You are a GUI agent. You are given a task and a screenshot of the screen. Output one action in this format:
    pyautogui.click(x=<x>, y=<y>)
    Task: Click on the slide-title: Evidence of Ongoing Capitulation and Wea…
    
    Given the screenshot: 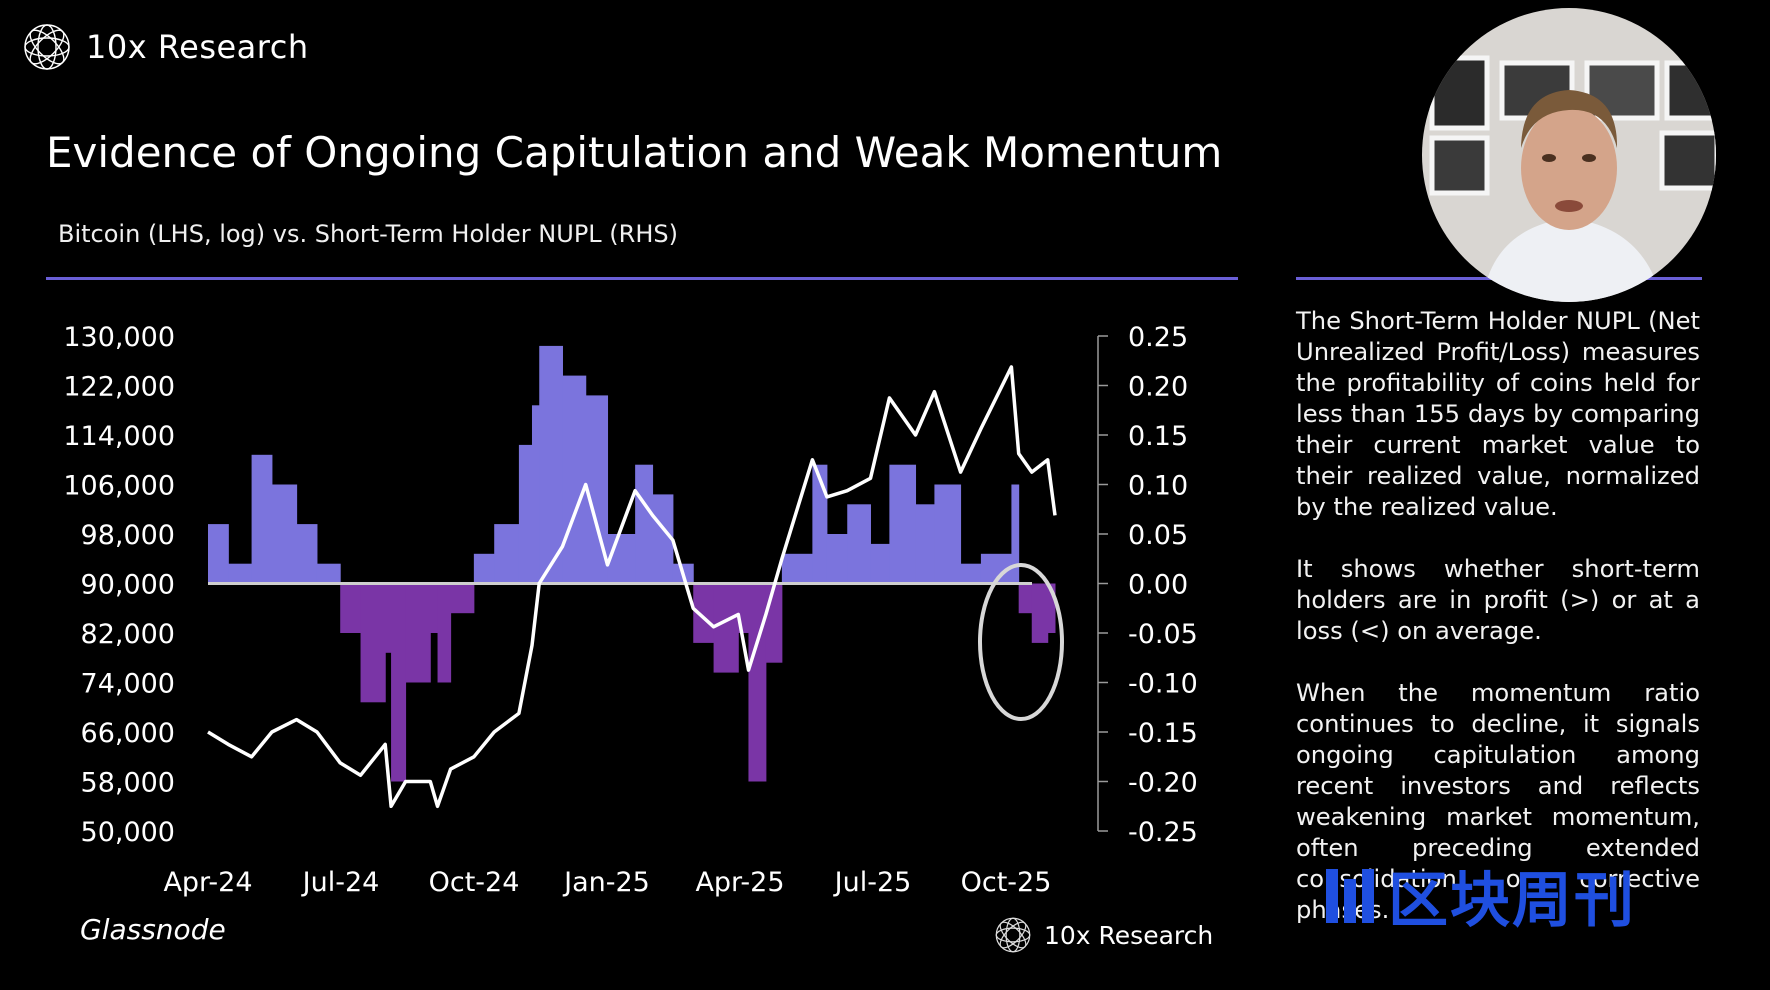 What is the action you would take?
    pyautogui.click(x=634, y=152)
    